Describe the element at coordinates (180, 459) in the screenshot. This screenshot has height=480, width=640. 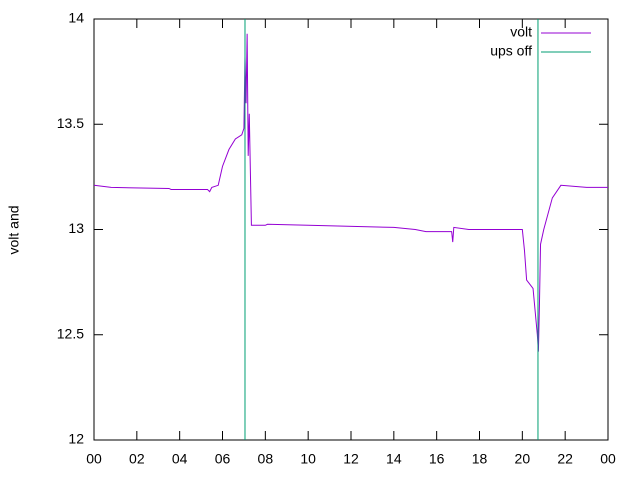
I see `x-tick-label: 04` at that location.